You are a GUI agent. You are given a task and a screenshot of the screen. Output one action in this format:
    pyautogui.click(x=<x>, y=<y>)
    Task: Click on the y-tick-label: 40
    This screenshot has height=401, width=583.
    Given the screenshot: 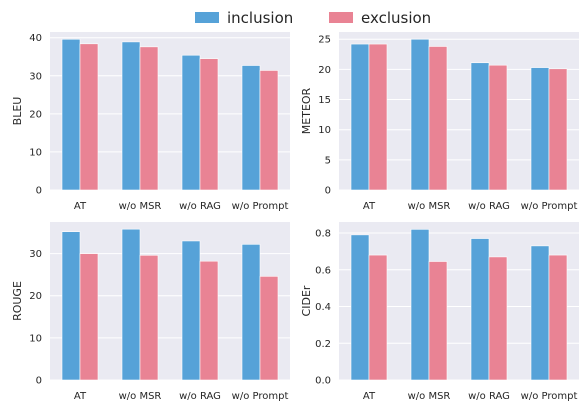 What is the action you would take?
    pyautogui.click(x=35, y=38)
    